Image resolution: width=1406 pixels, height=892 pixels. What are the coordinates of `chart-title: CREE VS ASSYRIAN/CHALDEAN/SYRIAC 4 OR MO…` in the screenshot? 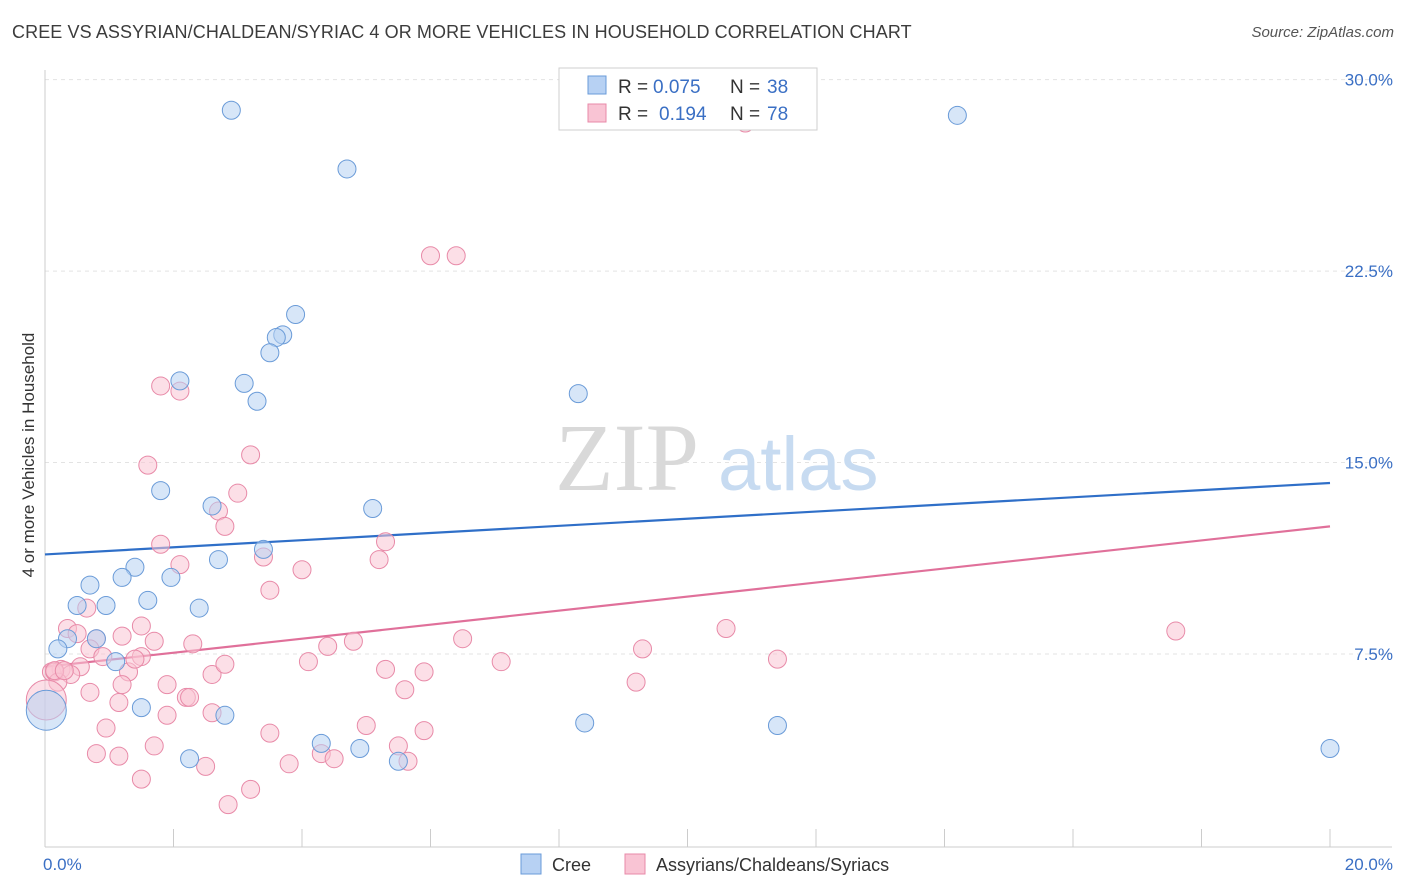 It's located at (462, 32).